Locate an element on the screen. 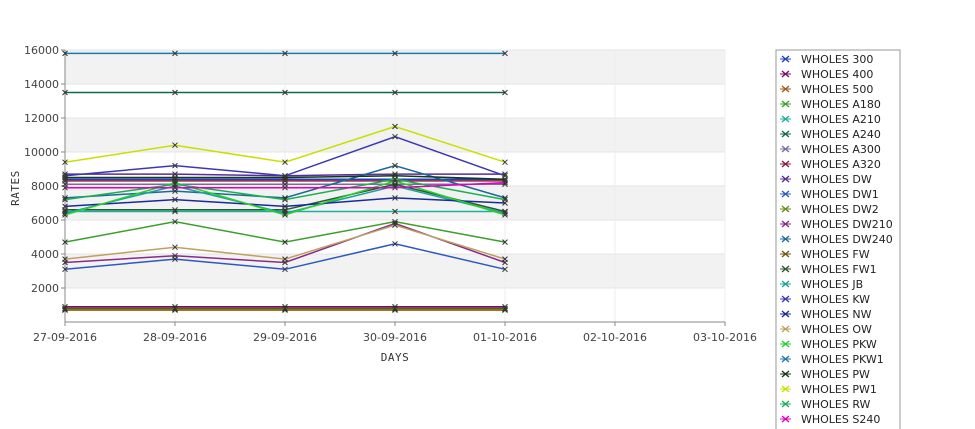 The width and height of the screenshot is (975, 429). legend-item: WHOLES DW is located at coordinates (826, 179).